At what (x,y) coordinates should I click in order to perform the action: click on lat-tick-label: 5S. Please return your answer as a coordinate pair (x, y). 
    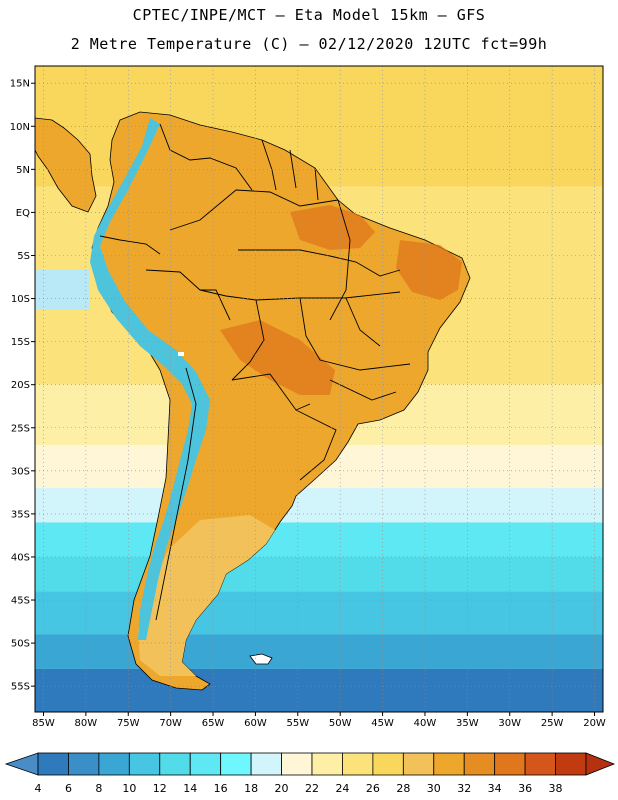
    Looking at the image, I should click on (23, 256).